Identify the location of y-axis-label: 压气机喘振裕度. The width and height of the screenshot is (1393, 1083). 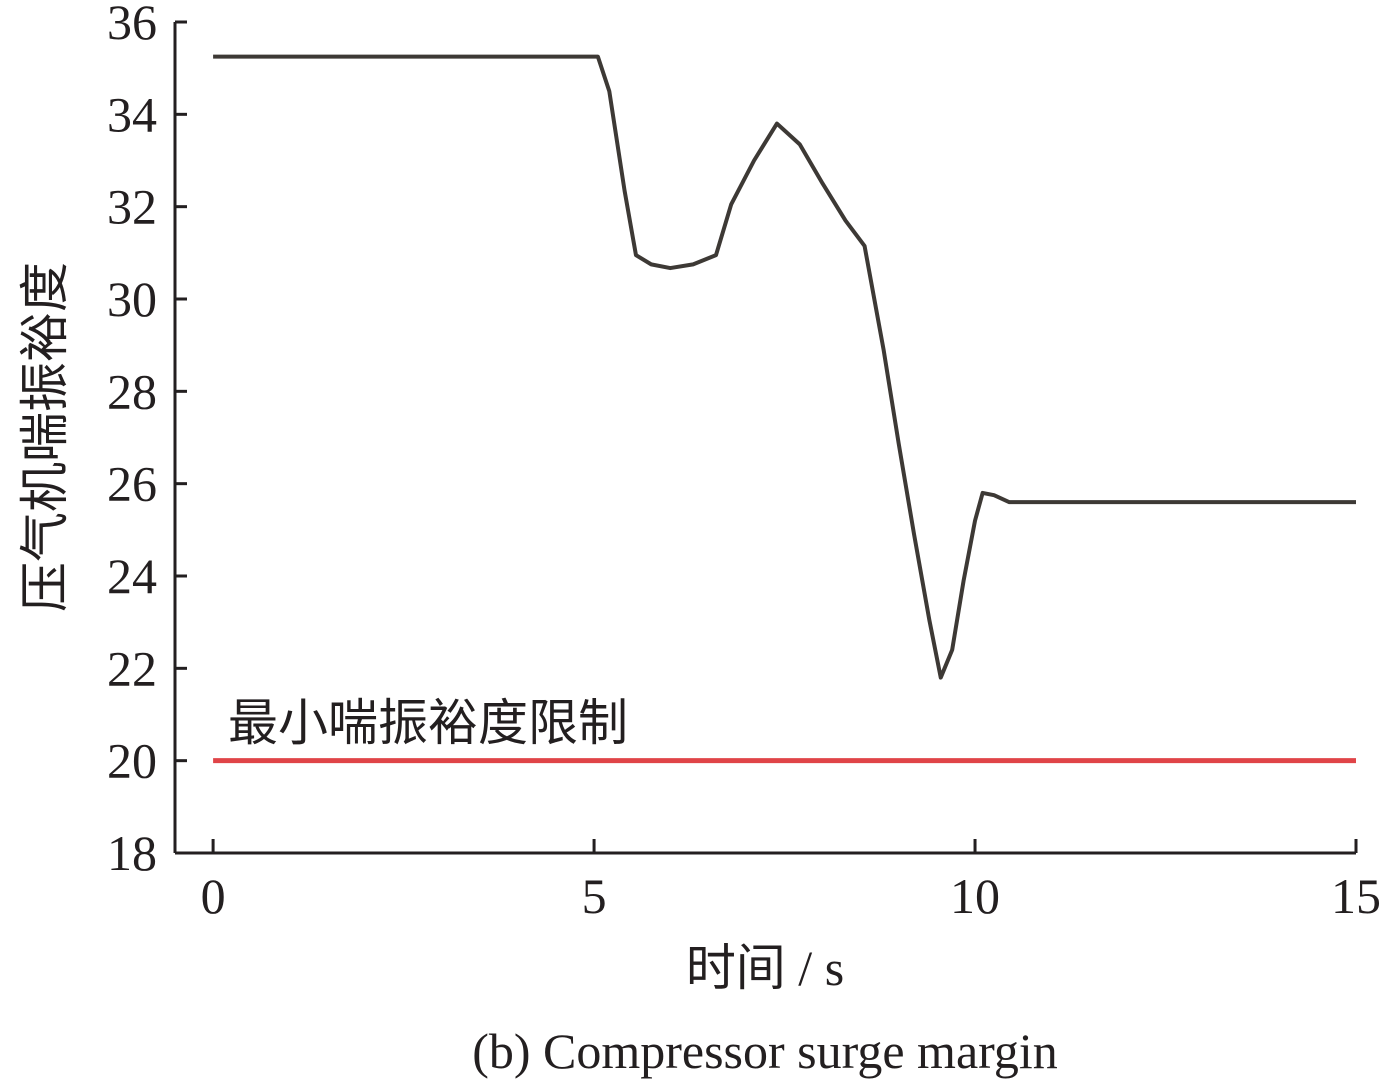
(45, 437).